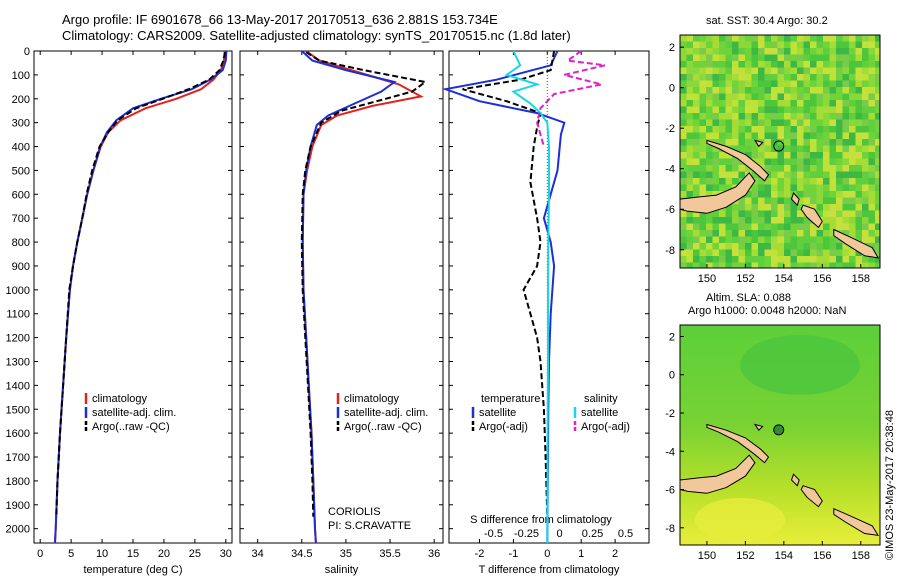 The image size is (900, 580). What do you see at coordinates (527, 297) in the screenshot?
I see `series-line-salinity-satellite` at bounding box center [527, 297].